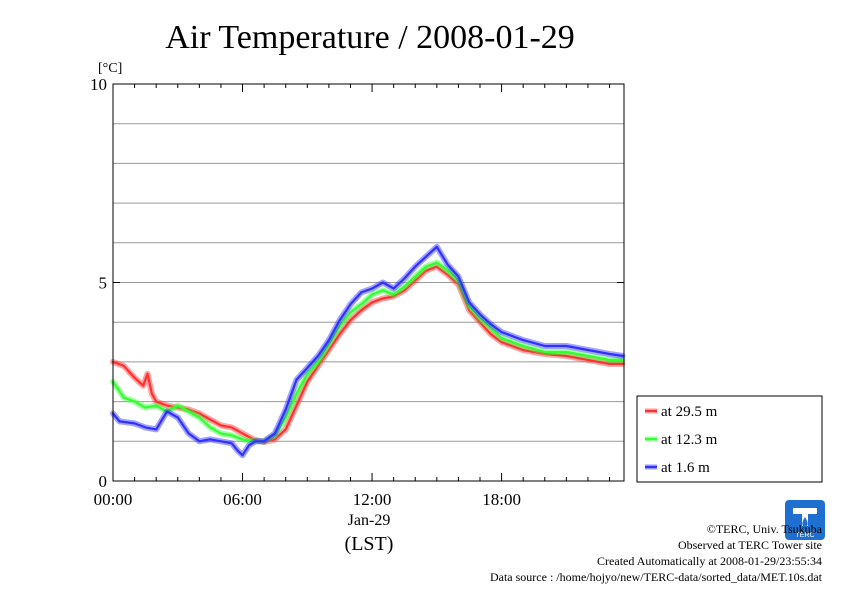  What do you see at coordinates (113, 499) in the screenshot?
I see `x-tick-label: 00:00` at bounding box center [113, 499].